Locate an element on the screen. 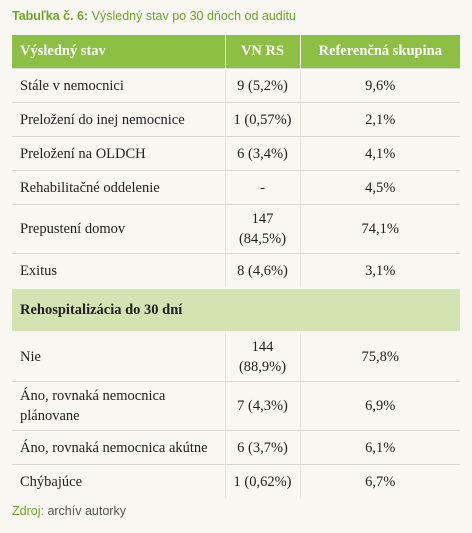 Image resolution: width=472 pixels, height=533 pixels. table-cell: 8 (4,6%) is located at coordinates (262, 270).